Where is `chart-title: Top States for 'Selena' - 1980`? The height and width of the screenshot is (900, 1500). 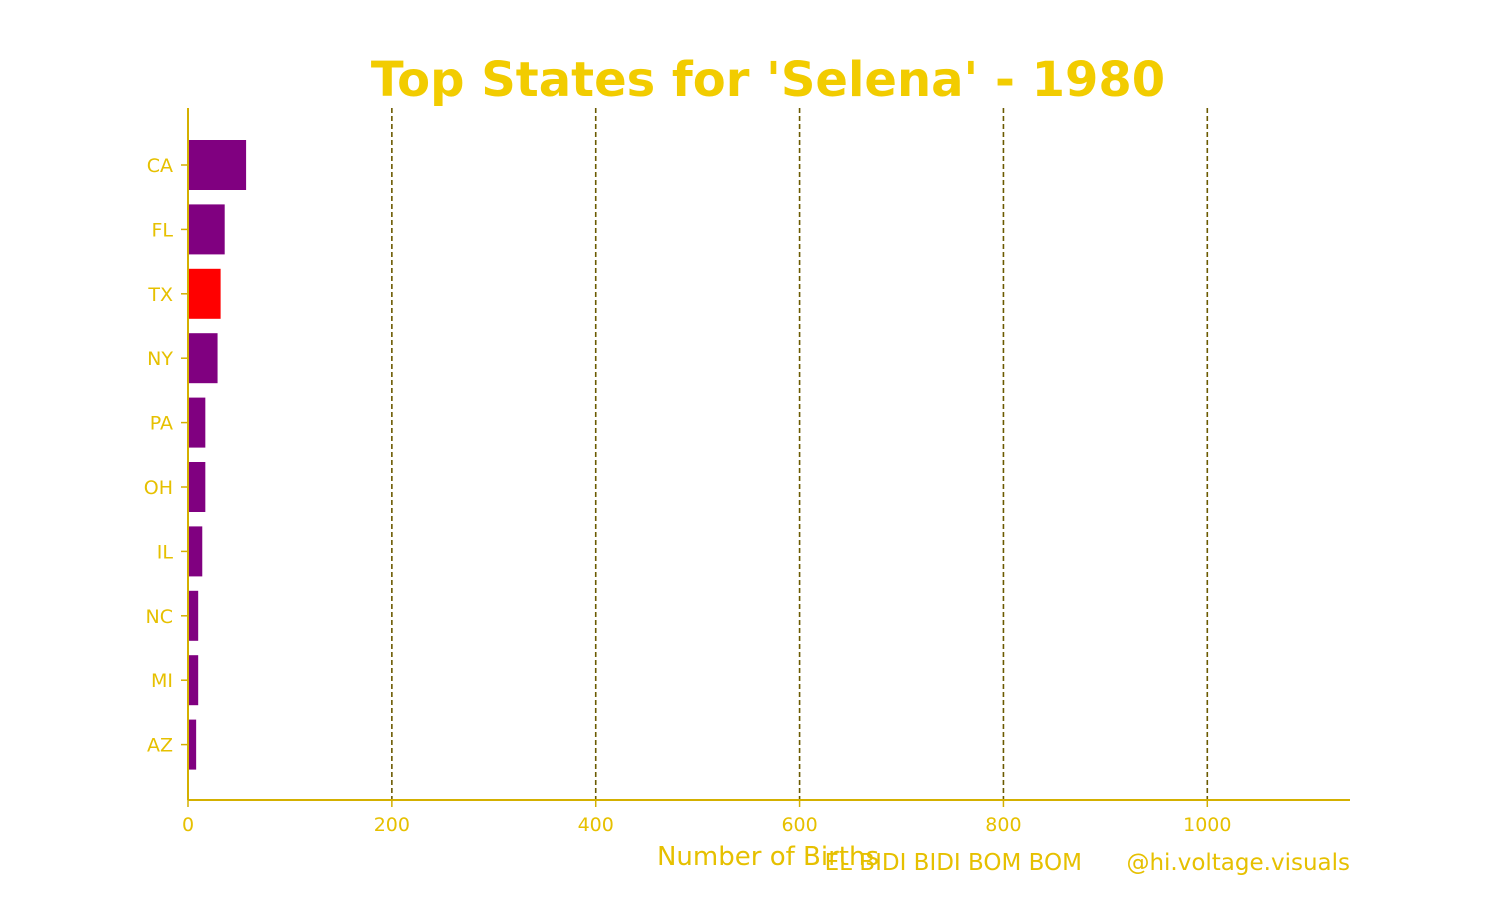 chart-title: Top States for 'Selena' - 1980 is located at coordinates (768, 80).